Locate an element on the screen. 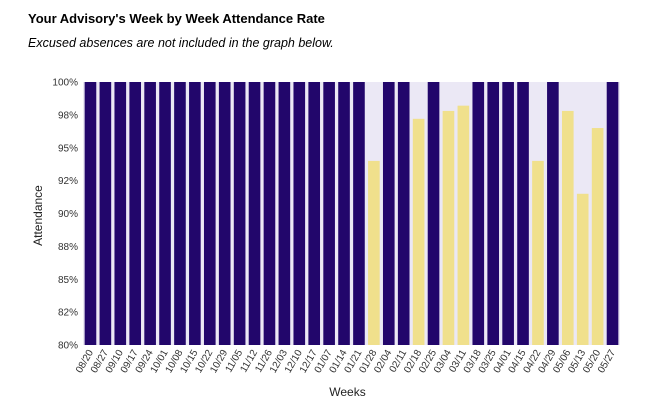 The width and height of the screenshot is (652, 408). y-tick-label: 95% is located at coordinates (68, 148).